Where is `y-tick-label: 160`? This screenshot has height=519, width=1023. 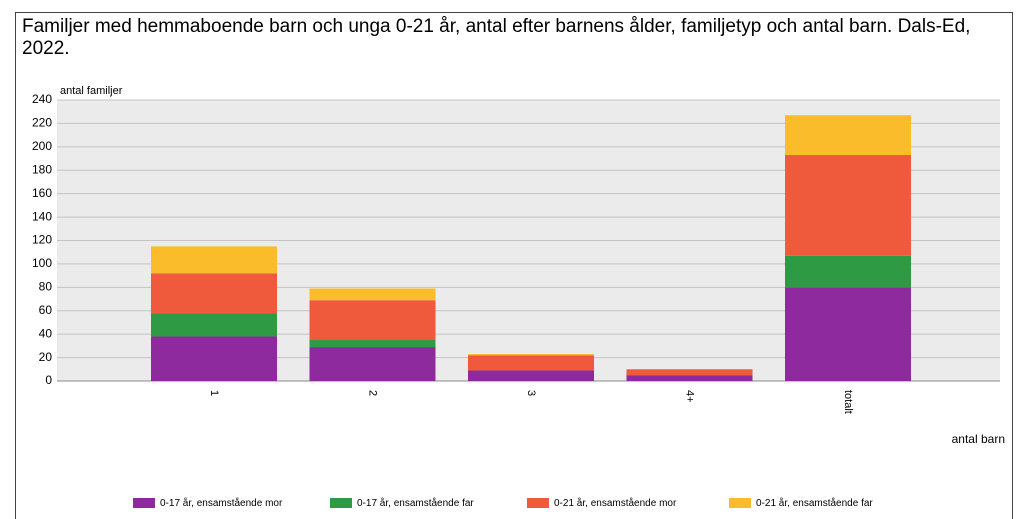
y-tick-label: 160 is located at coordinates (42, 193).